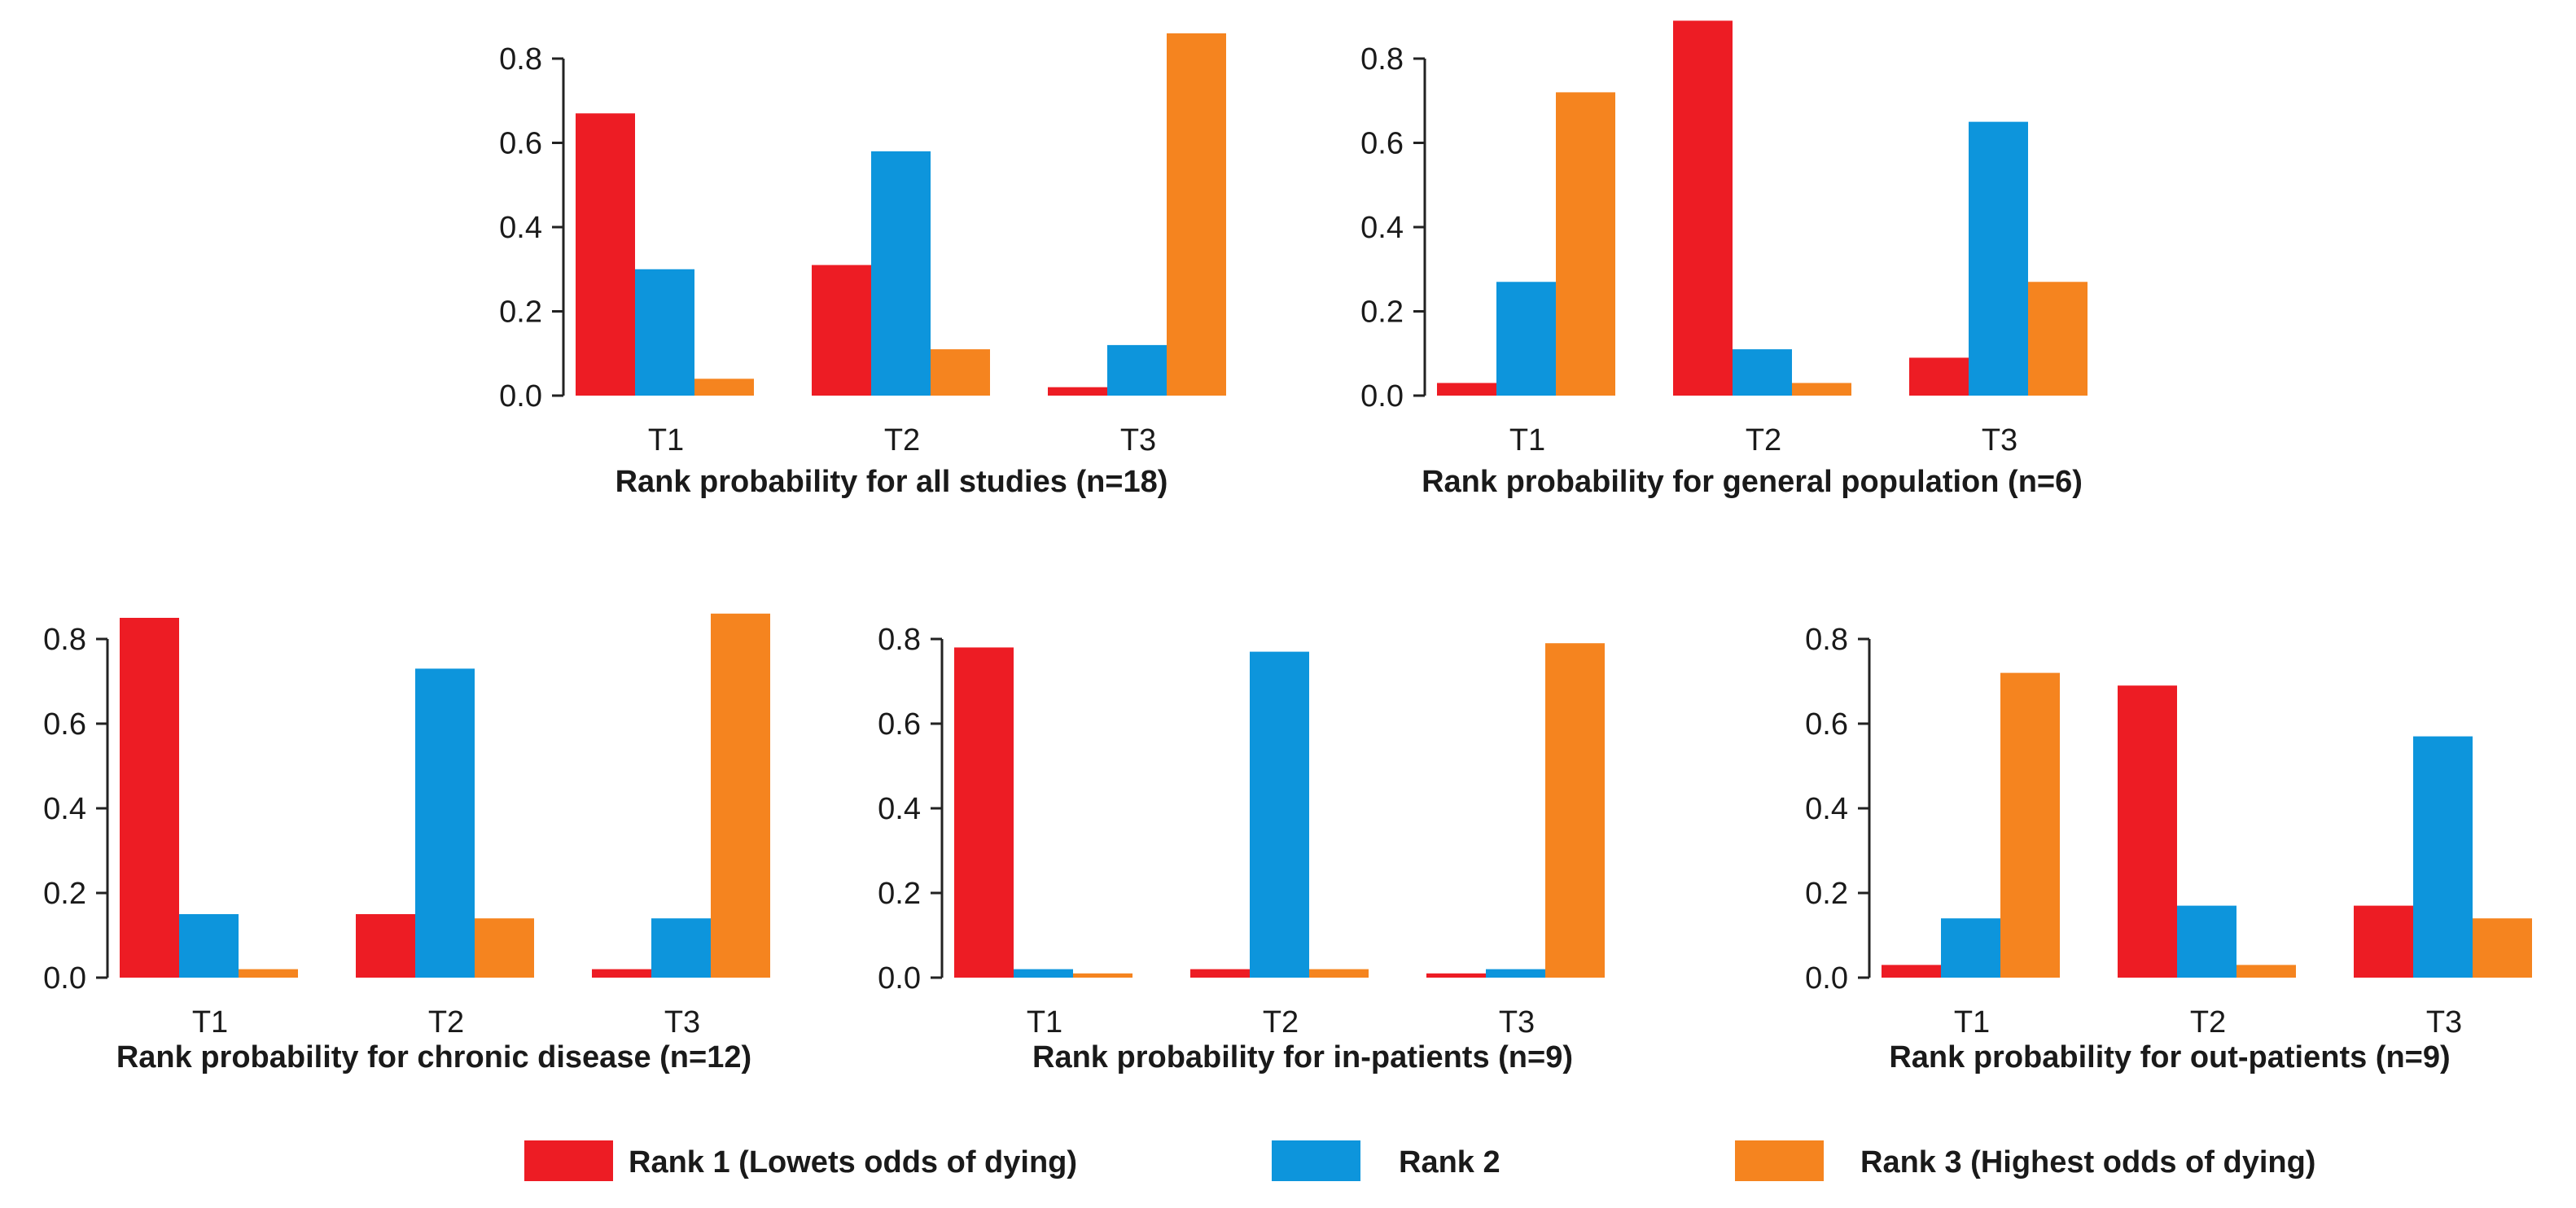  I want to click on legend-label-rank3: Rank 3 (Highest odds of dying), so click(2087, 1162).